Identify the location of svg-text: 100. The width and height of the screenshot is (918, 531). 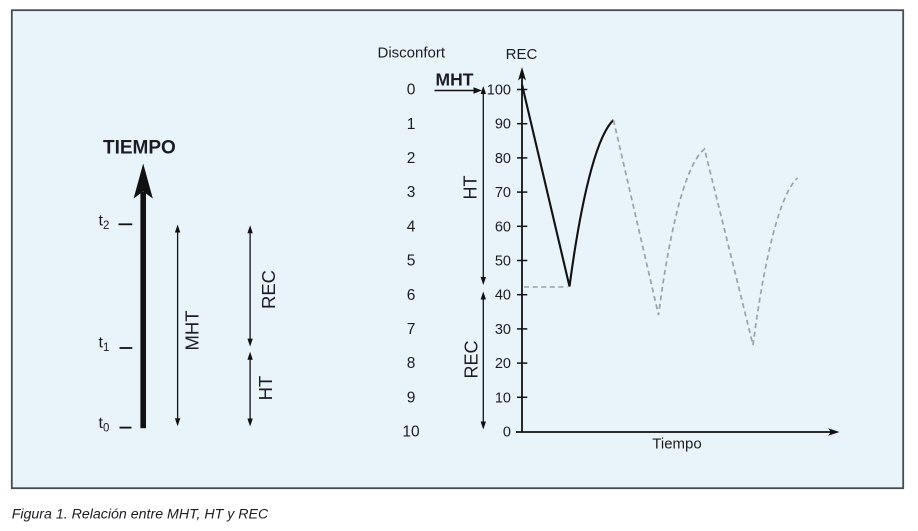
(499, 91).